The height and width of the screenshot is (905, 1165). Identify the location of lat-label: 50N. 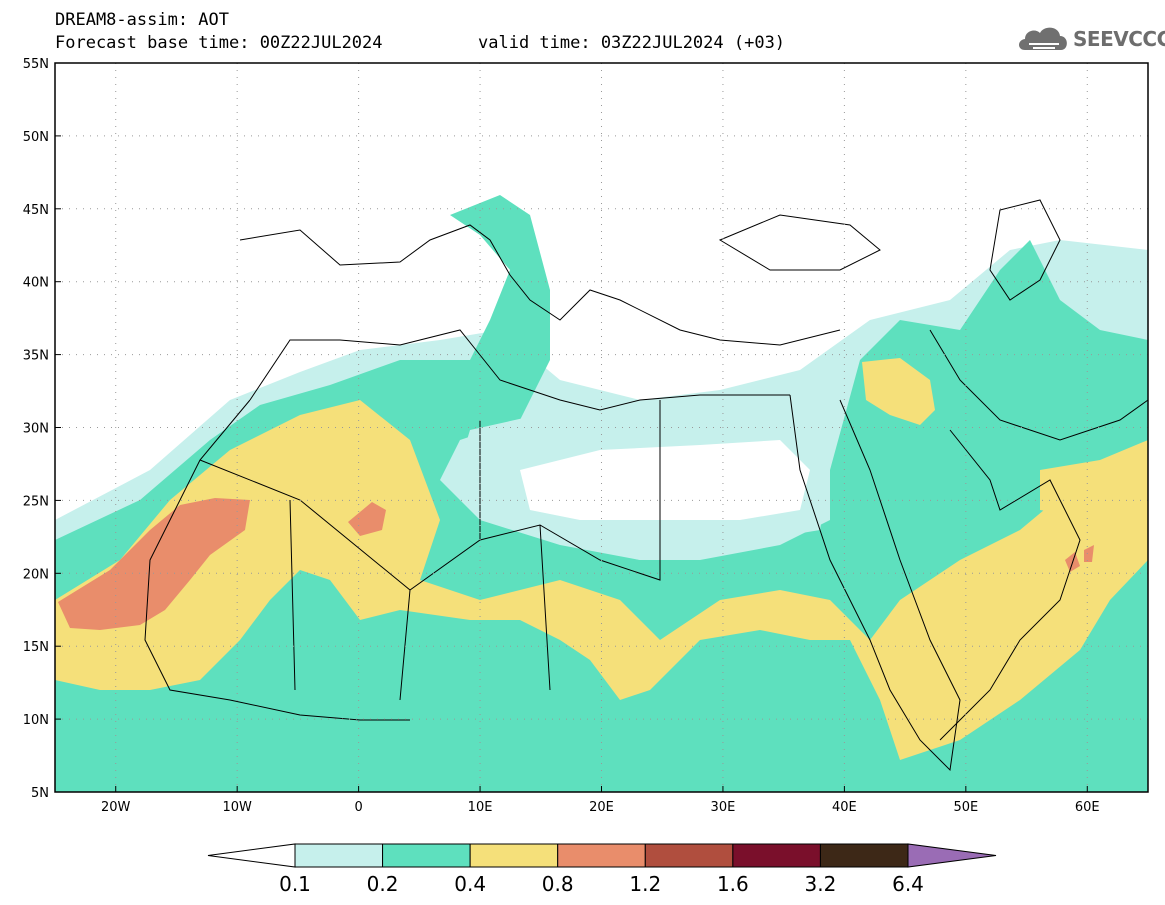
(36, 137).